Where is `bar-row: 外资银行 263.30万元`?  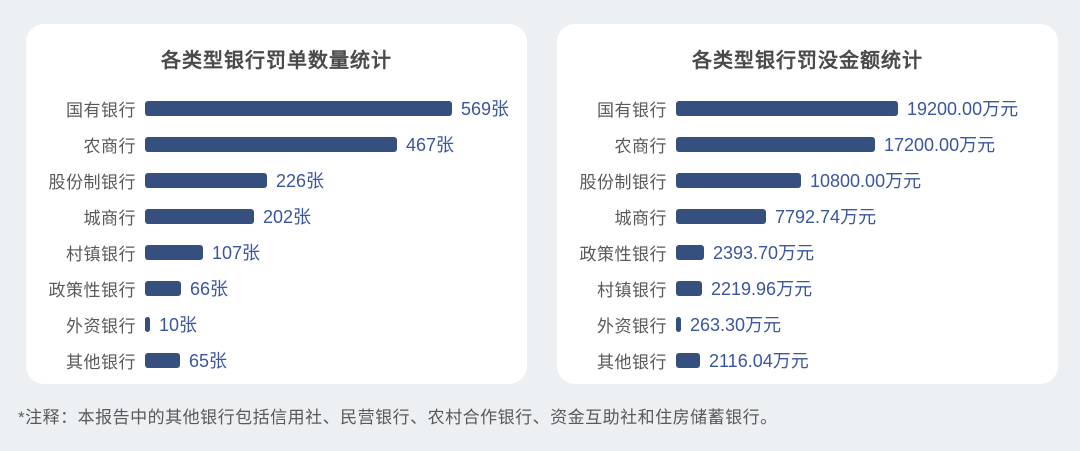
bar-row: 外资银行 263.30万元 is located at coordinates (807, 324).